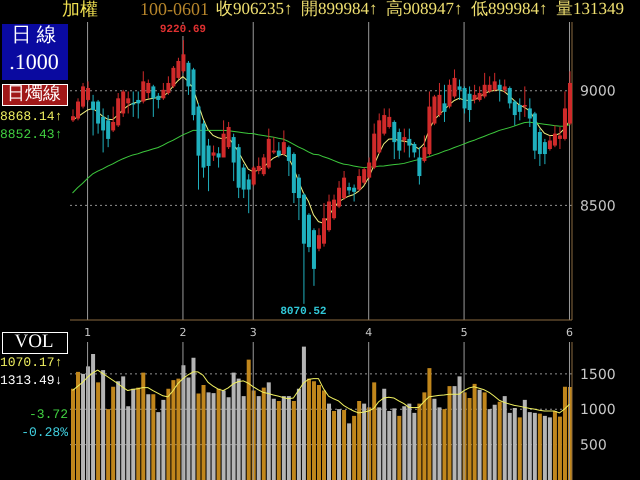 This screenshot has height=480, width=640. What do you see at coordinates (34, 35) in the screenshot?
I see `text: 日 線` at bounding box center [34, 35].